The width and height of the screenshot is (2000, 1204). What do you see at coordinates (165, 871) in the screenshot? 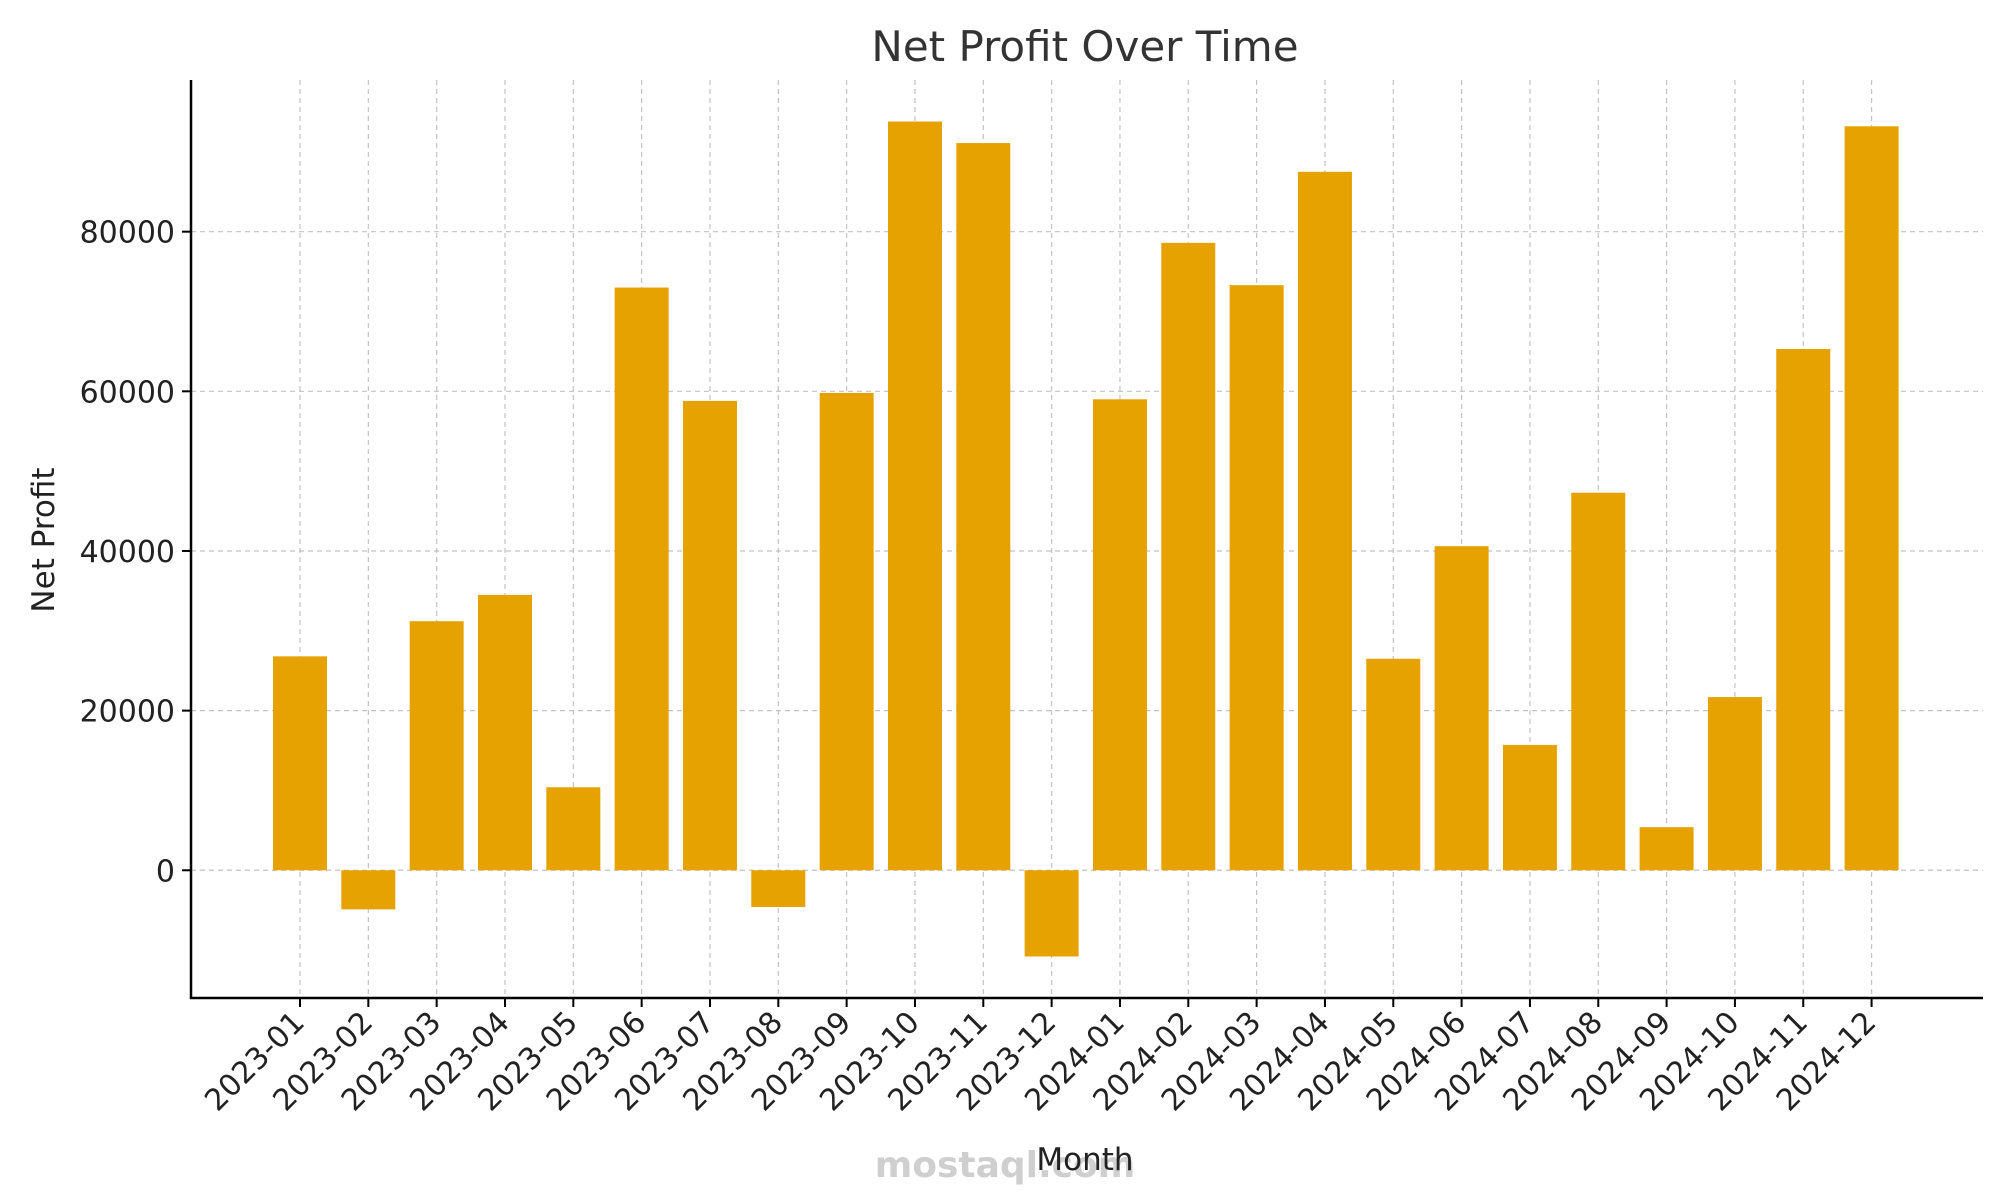
I see `y-tick-label: 0` at bounding box center [165, 871].